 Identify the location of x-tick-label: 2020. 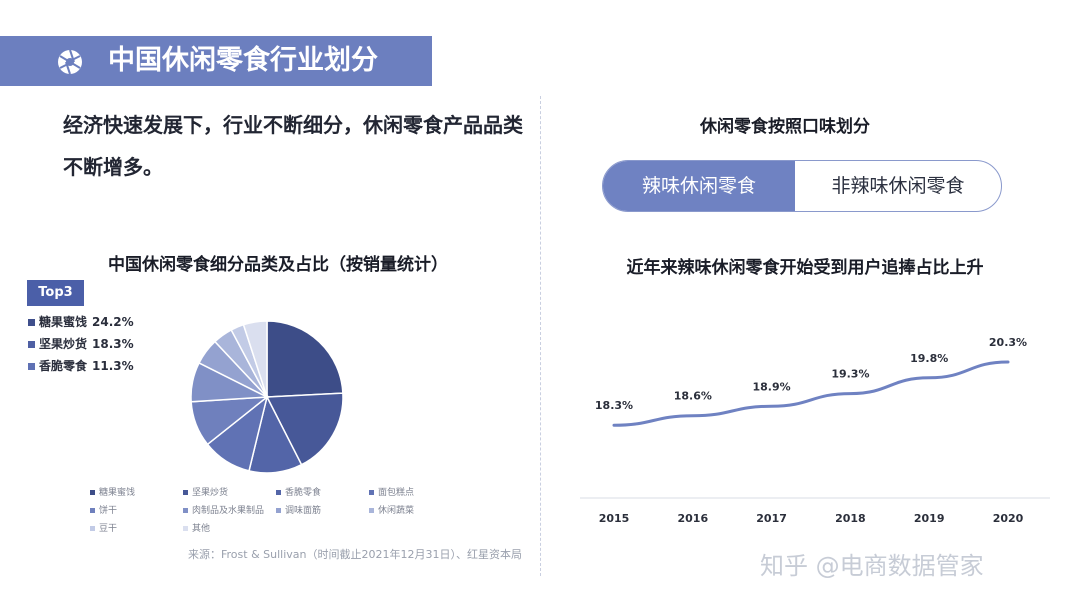
(1008, 518).